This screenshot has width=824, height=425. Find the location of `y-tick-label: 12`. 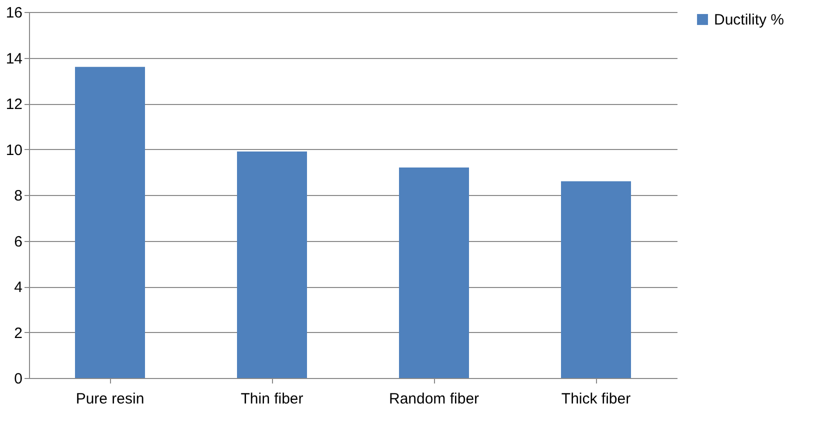

y-tick-label: 12 is located at coordinates (14, 104).